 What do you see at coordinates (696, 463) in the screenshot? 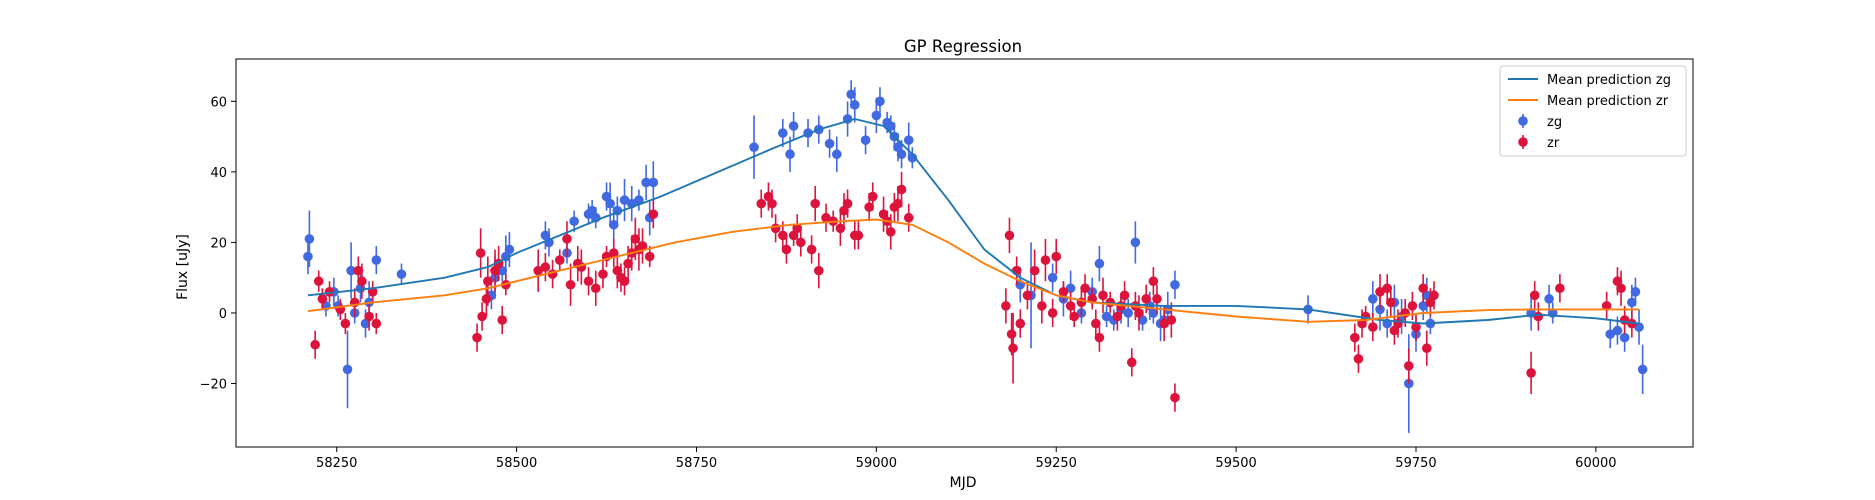
I see `x-tick-label: 58750` at bounding box center [696, 463].